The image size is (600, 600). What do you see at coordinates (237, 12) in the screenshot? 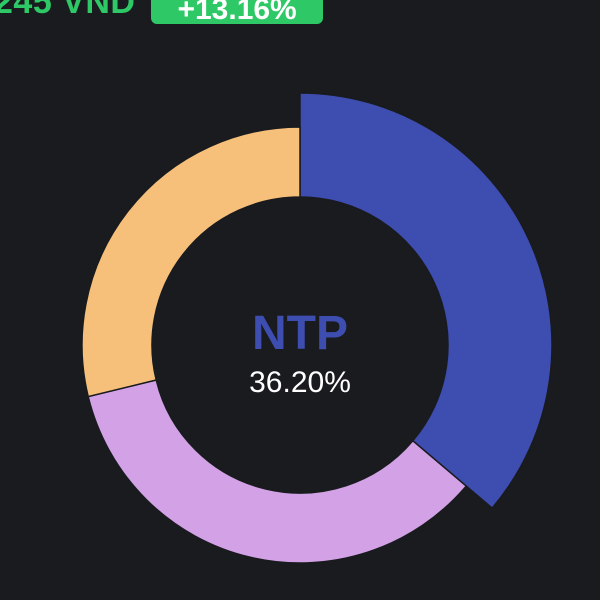
I see `price-change-badge: +13.16%` at bounding box center [237, 12].